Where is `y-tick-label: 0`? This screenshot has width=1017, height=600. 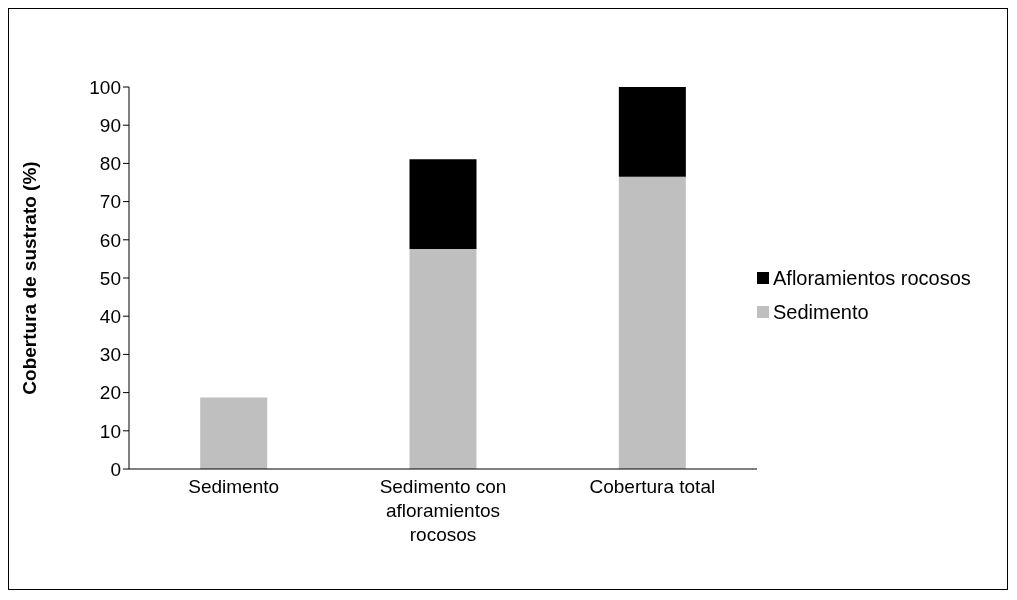 y-tick-label: 0 is located at coordinates (115, 469).